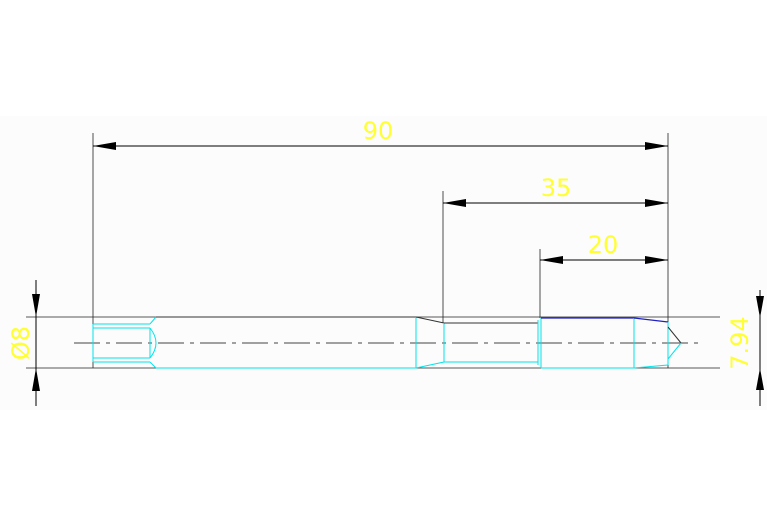 The image size is (767, 523). I want to click on dimension-label-90: 90, so click(378, 131).